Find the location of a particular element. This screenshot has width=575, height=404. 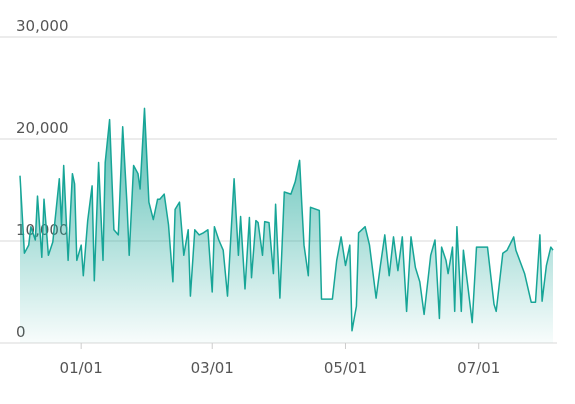

y-tick-label: 30,000 is located at coordinates (42, 26).